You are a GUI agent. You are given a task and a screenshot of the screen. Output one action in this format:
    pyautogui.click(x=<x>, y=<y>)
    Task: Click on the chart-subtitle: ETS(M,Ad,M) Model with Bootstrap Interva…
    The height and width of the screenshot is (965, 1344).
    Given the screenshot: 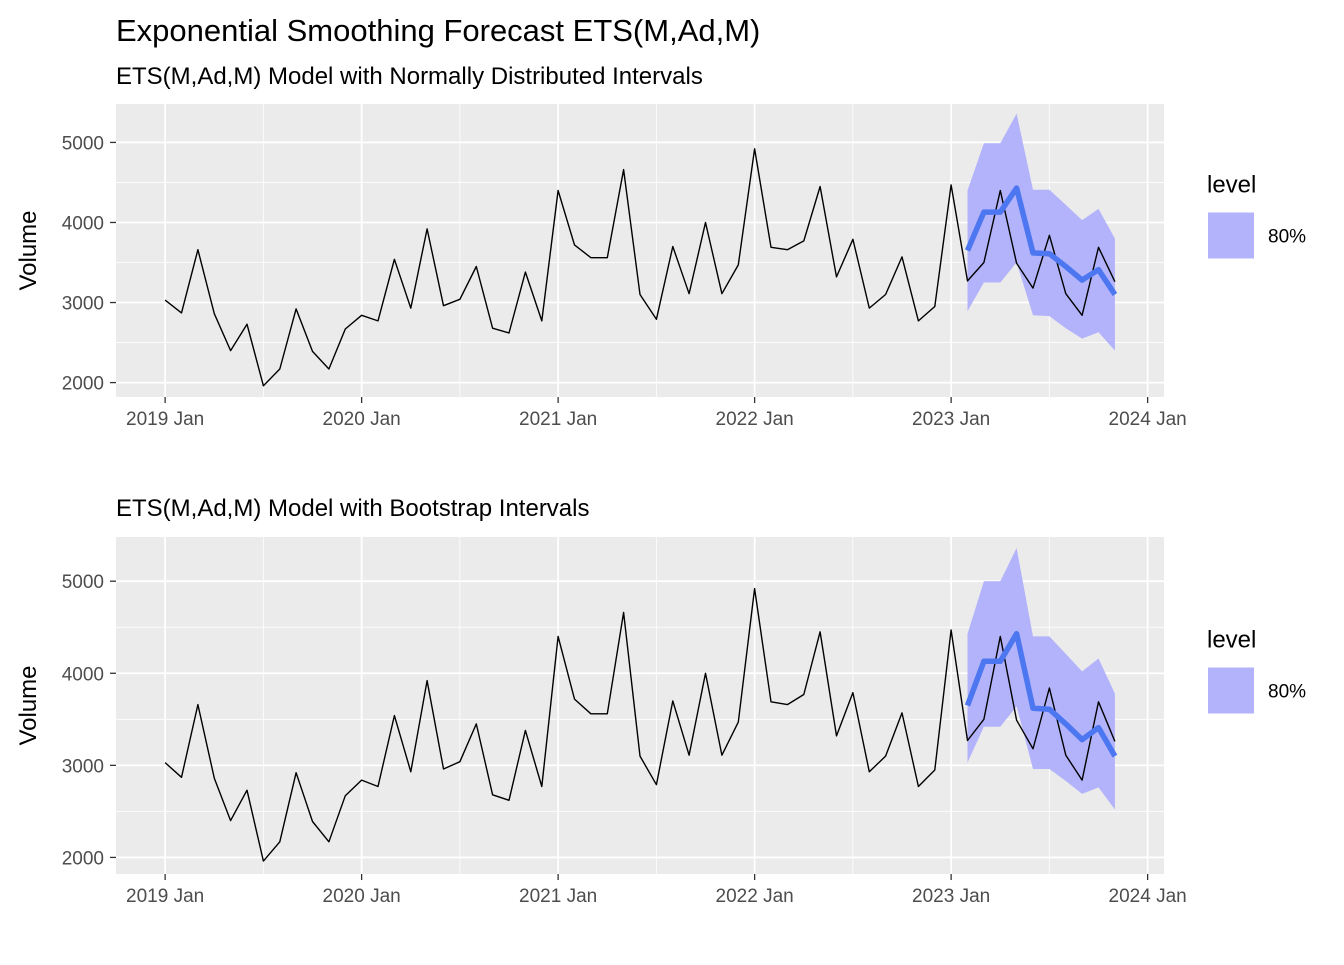 What is the action you would take?
    pyautogui.click(x=352, y=508)
    